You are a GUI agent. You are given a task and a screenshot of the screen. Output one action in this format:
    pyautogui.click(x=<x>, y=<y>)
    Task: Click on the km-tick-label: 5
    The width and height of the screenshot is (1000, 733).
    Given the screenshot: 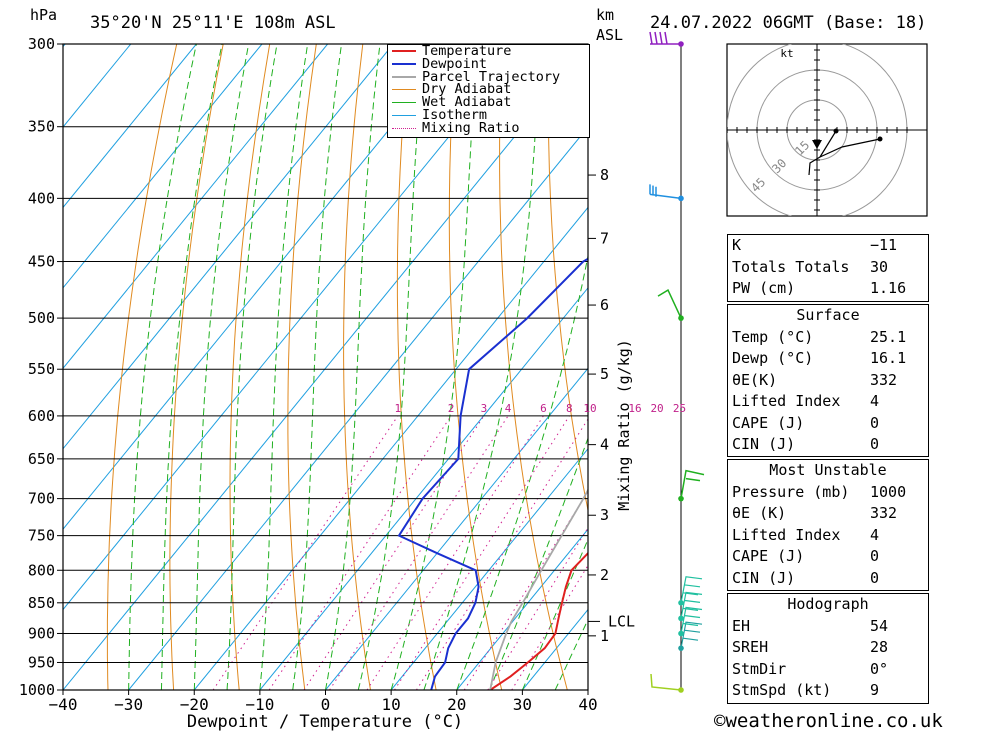 What is the action you would take?
    pyautogui.click(x=604, y=374)
    